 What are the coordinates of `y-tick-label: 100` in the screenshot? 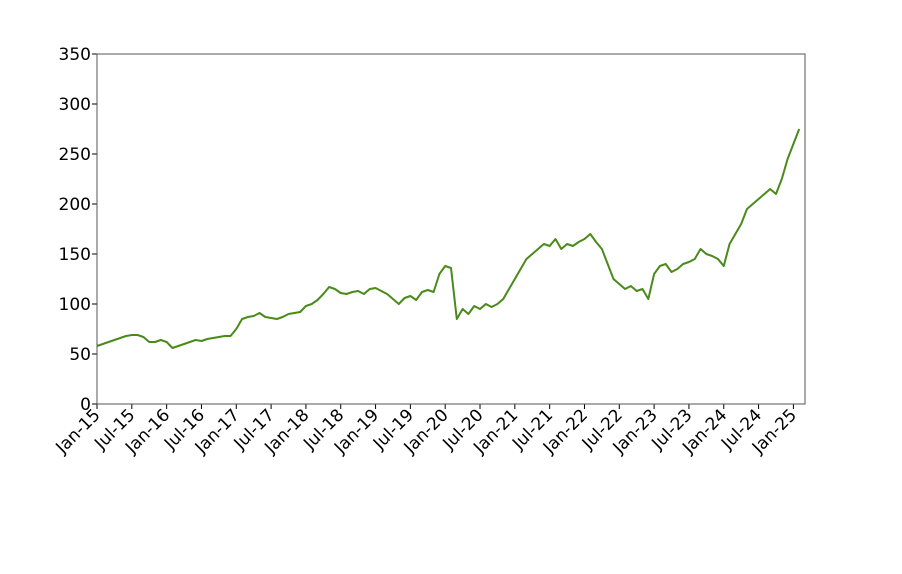 It's located at (75, 305).